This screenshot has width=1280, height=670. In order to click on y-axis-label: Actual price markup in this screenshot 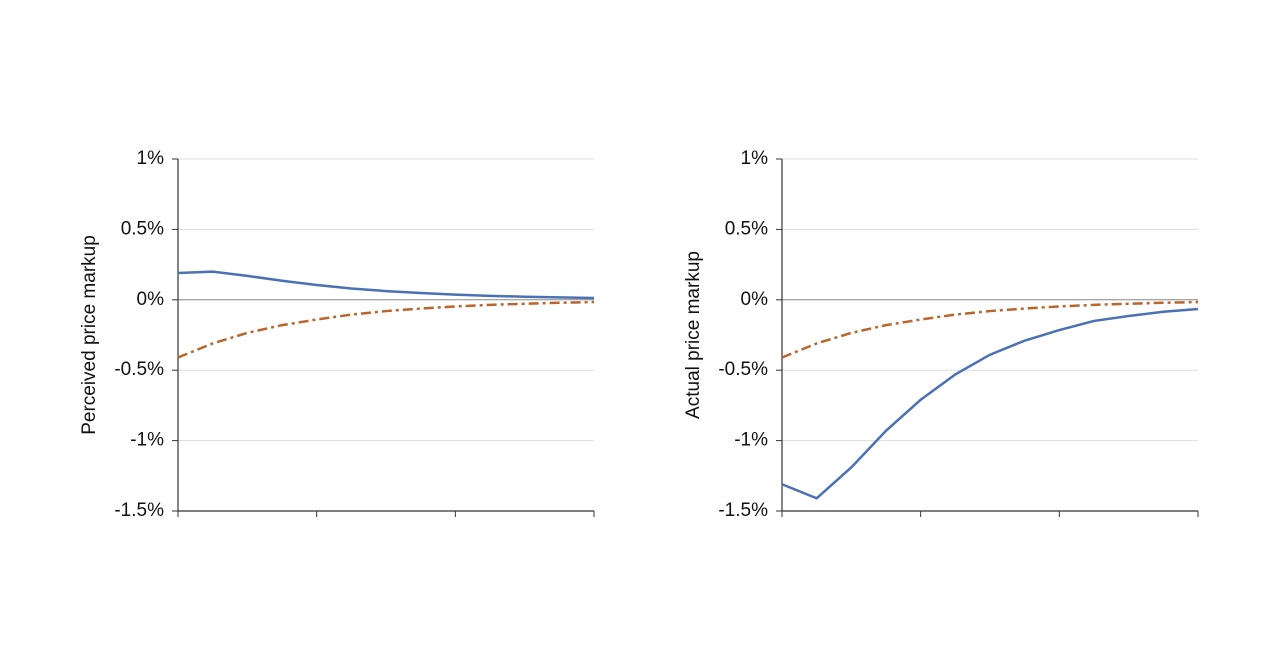, I will do `click(693, 335)`.